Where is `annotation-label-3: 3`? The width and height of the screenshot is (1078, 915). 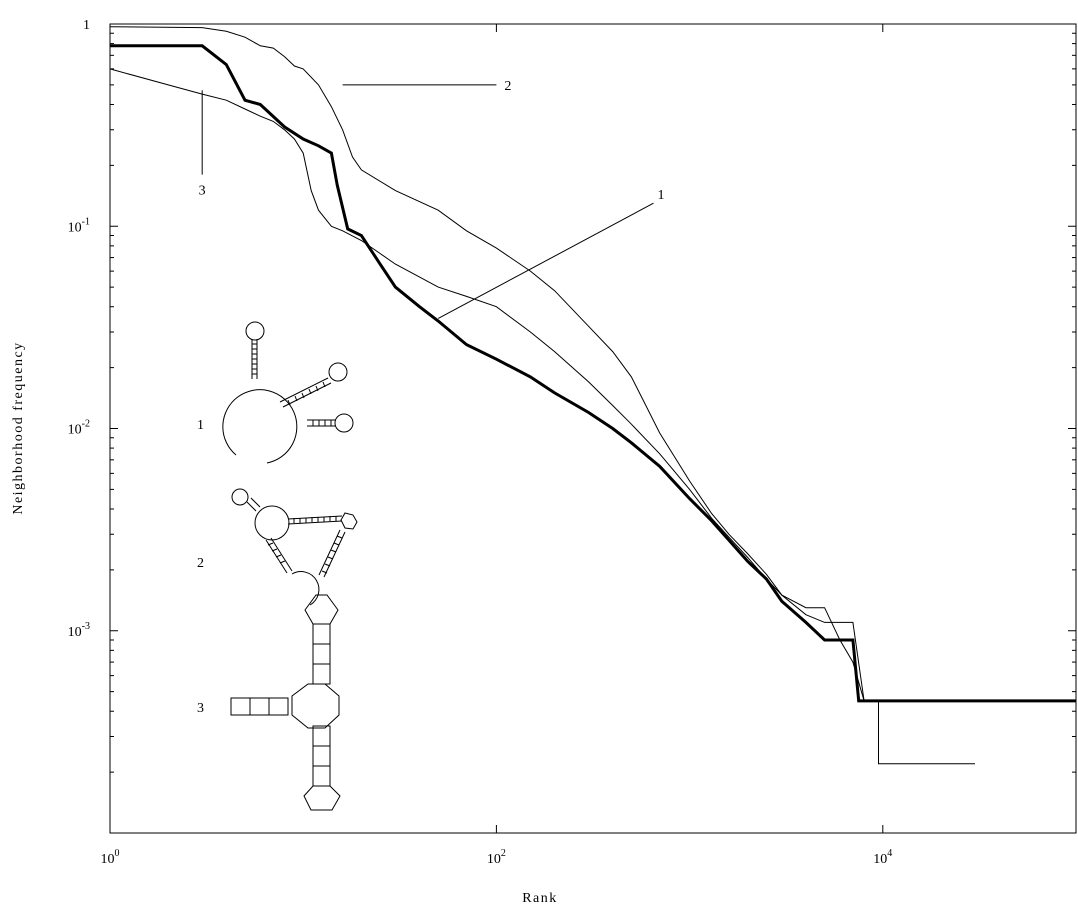 annotation-label-3: 3 is located at coordinates (202, 191).